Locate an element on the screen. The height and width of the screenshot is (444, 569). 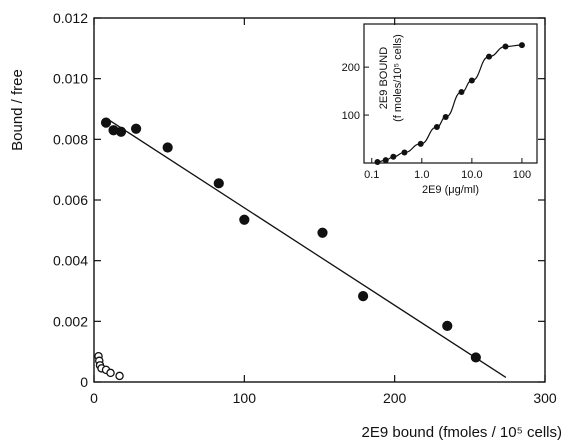
main-x-tick-label: 100 is located at coordinates (245, 398).